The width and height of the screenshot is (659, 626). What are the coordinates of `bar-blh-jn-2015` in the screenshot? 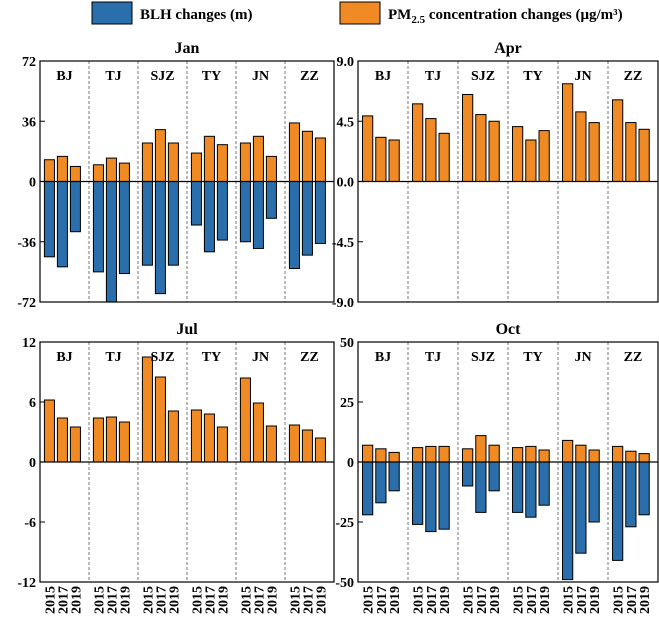 It's located at (245, 212).